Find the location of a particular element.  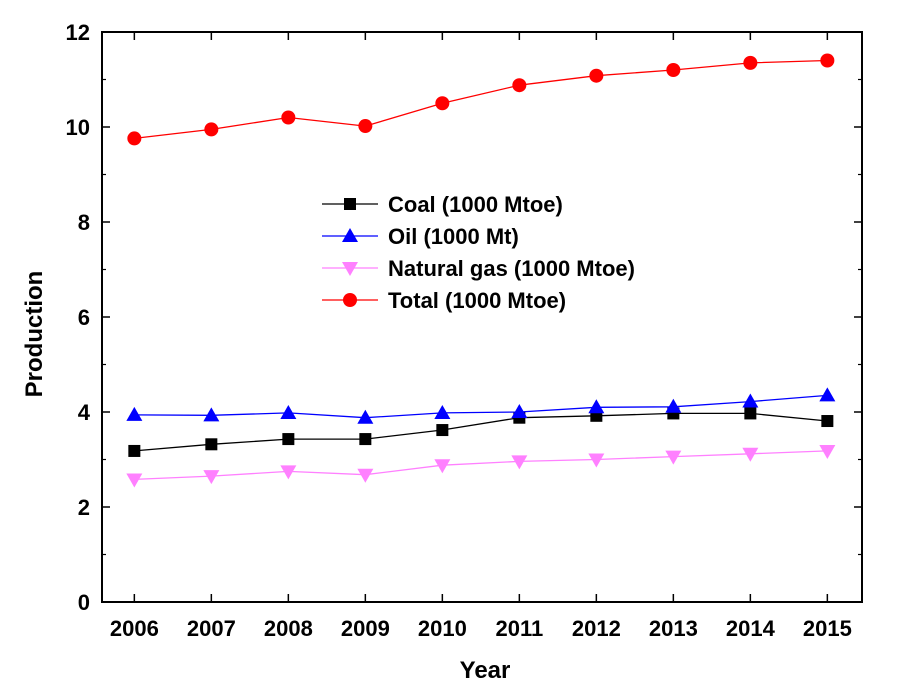

legend-label: Natural gas (1000 Mtoe) is located at coordinates (511, 268).